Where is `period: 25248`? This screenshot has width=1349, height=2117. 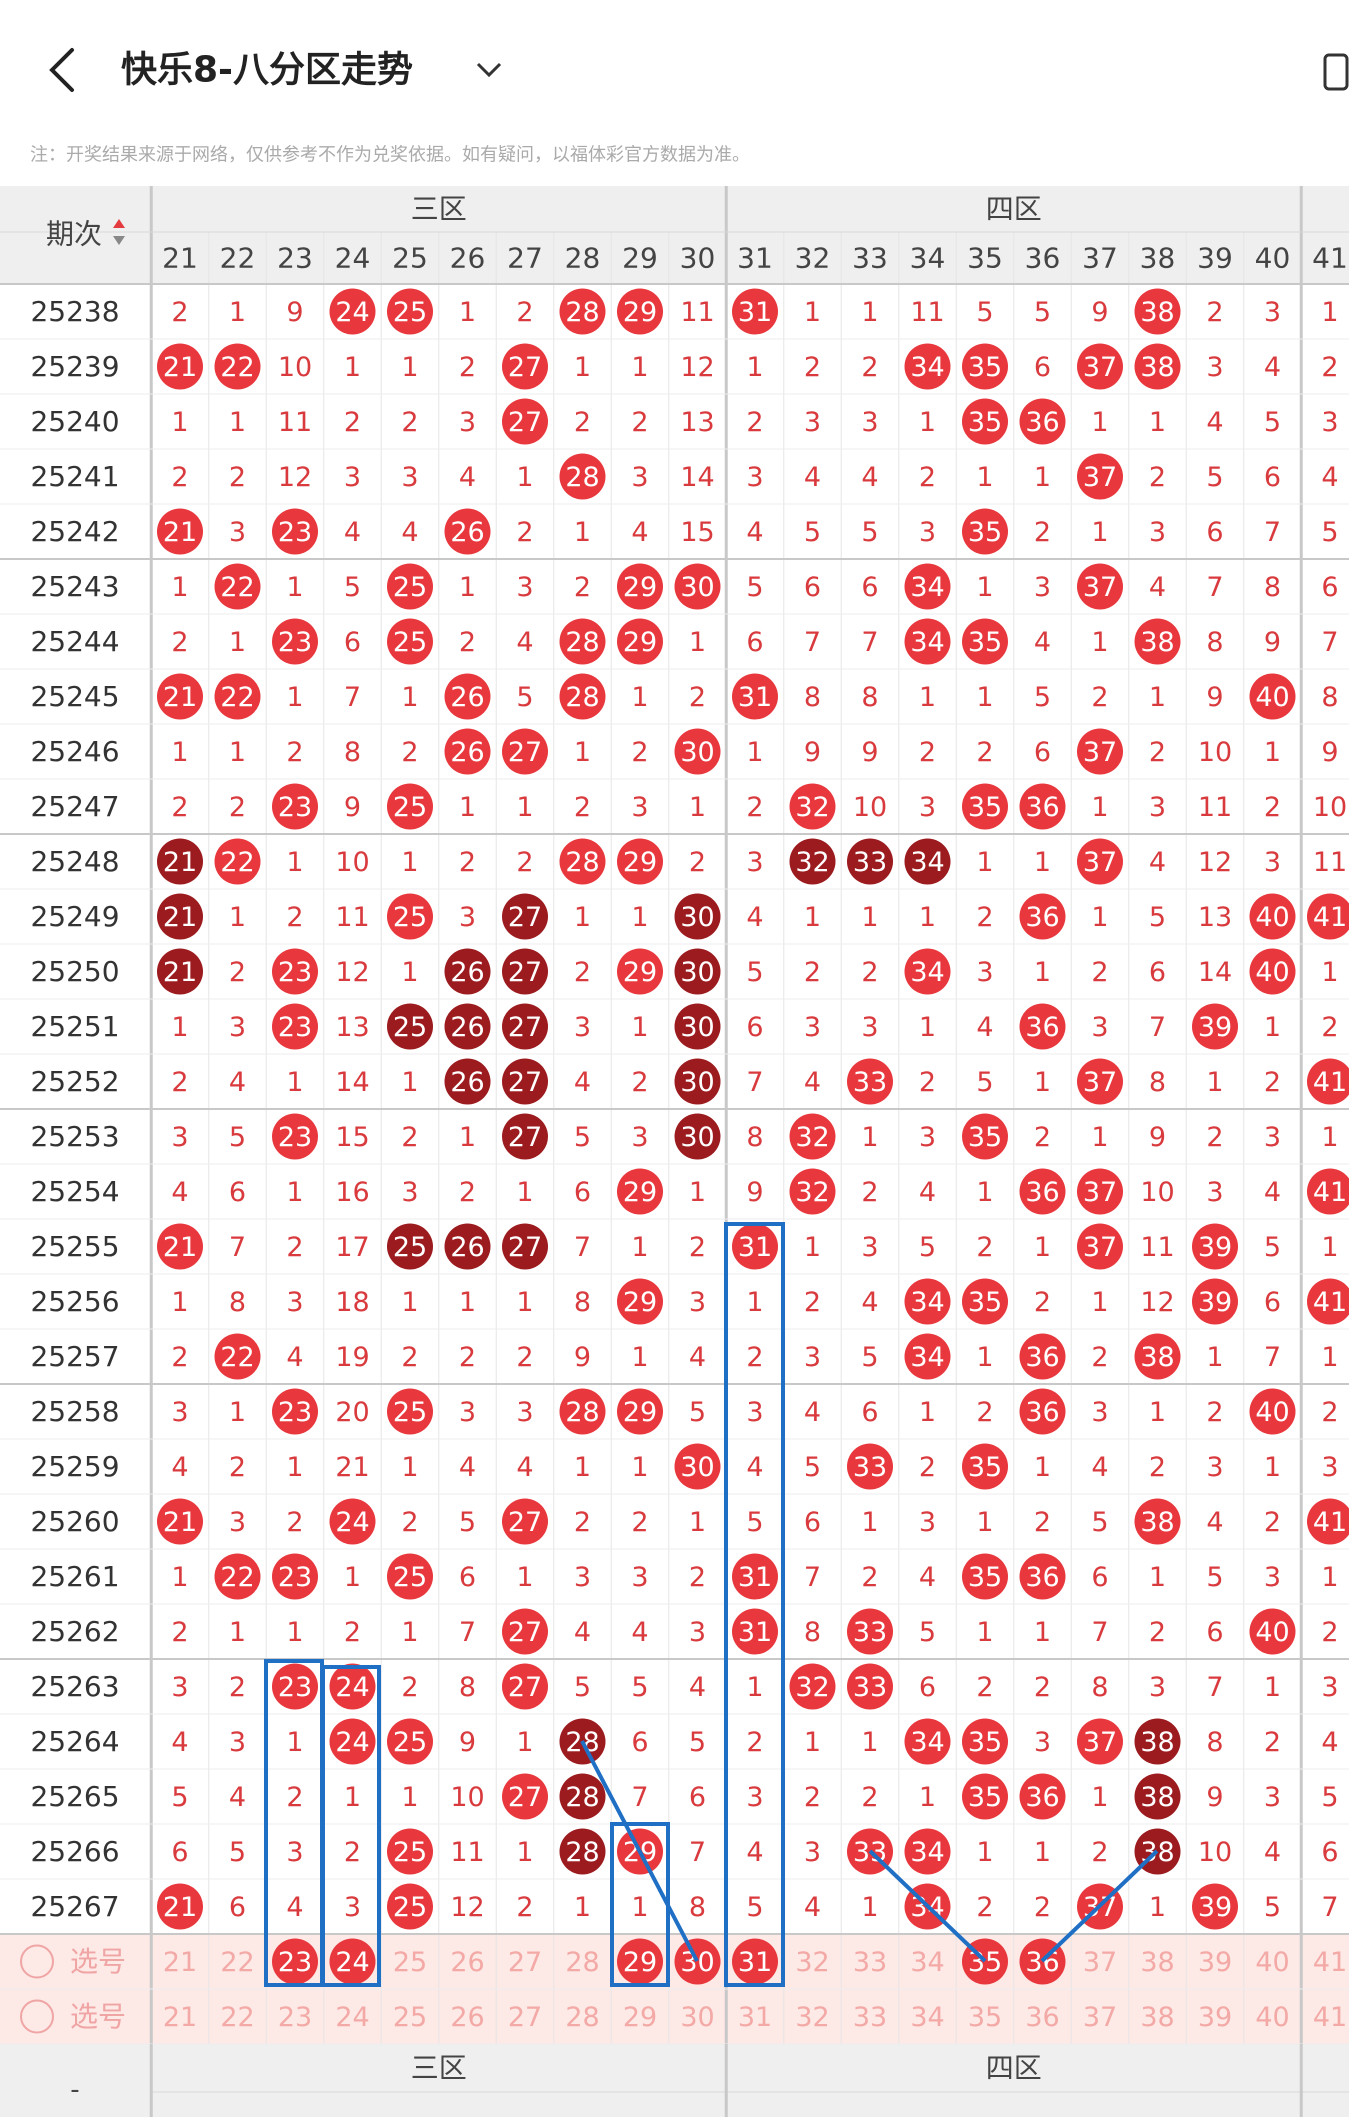 period: 25248 is located at coordinates (74, 861).